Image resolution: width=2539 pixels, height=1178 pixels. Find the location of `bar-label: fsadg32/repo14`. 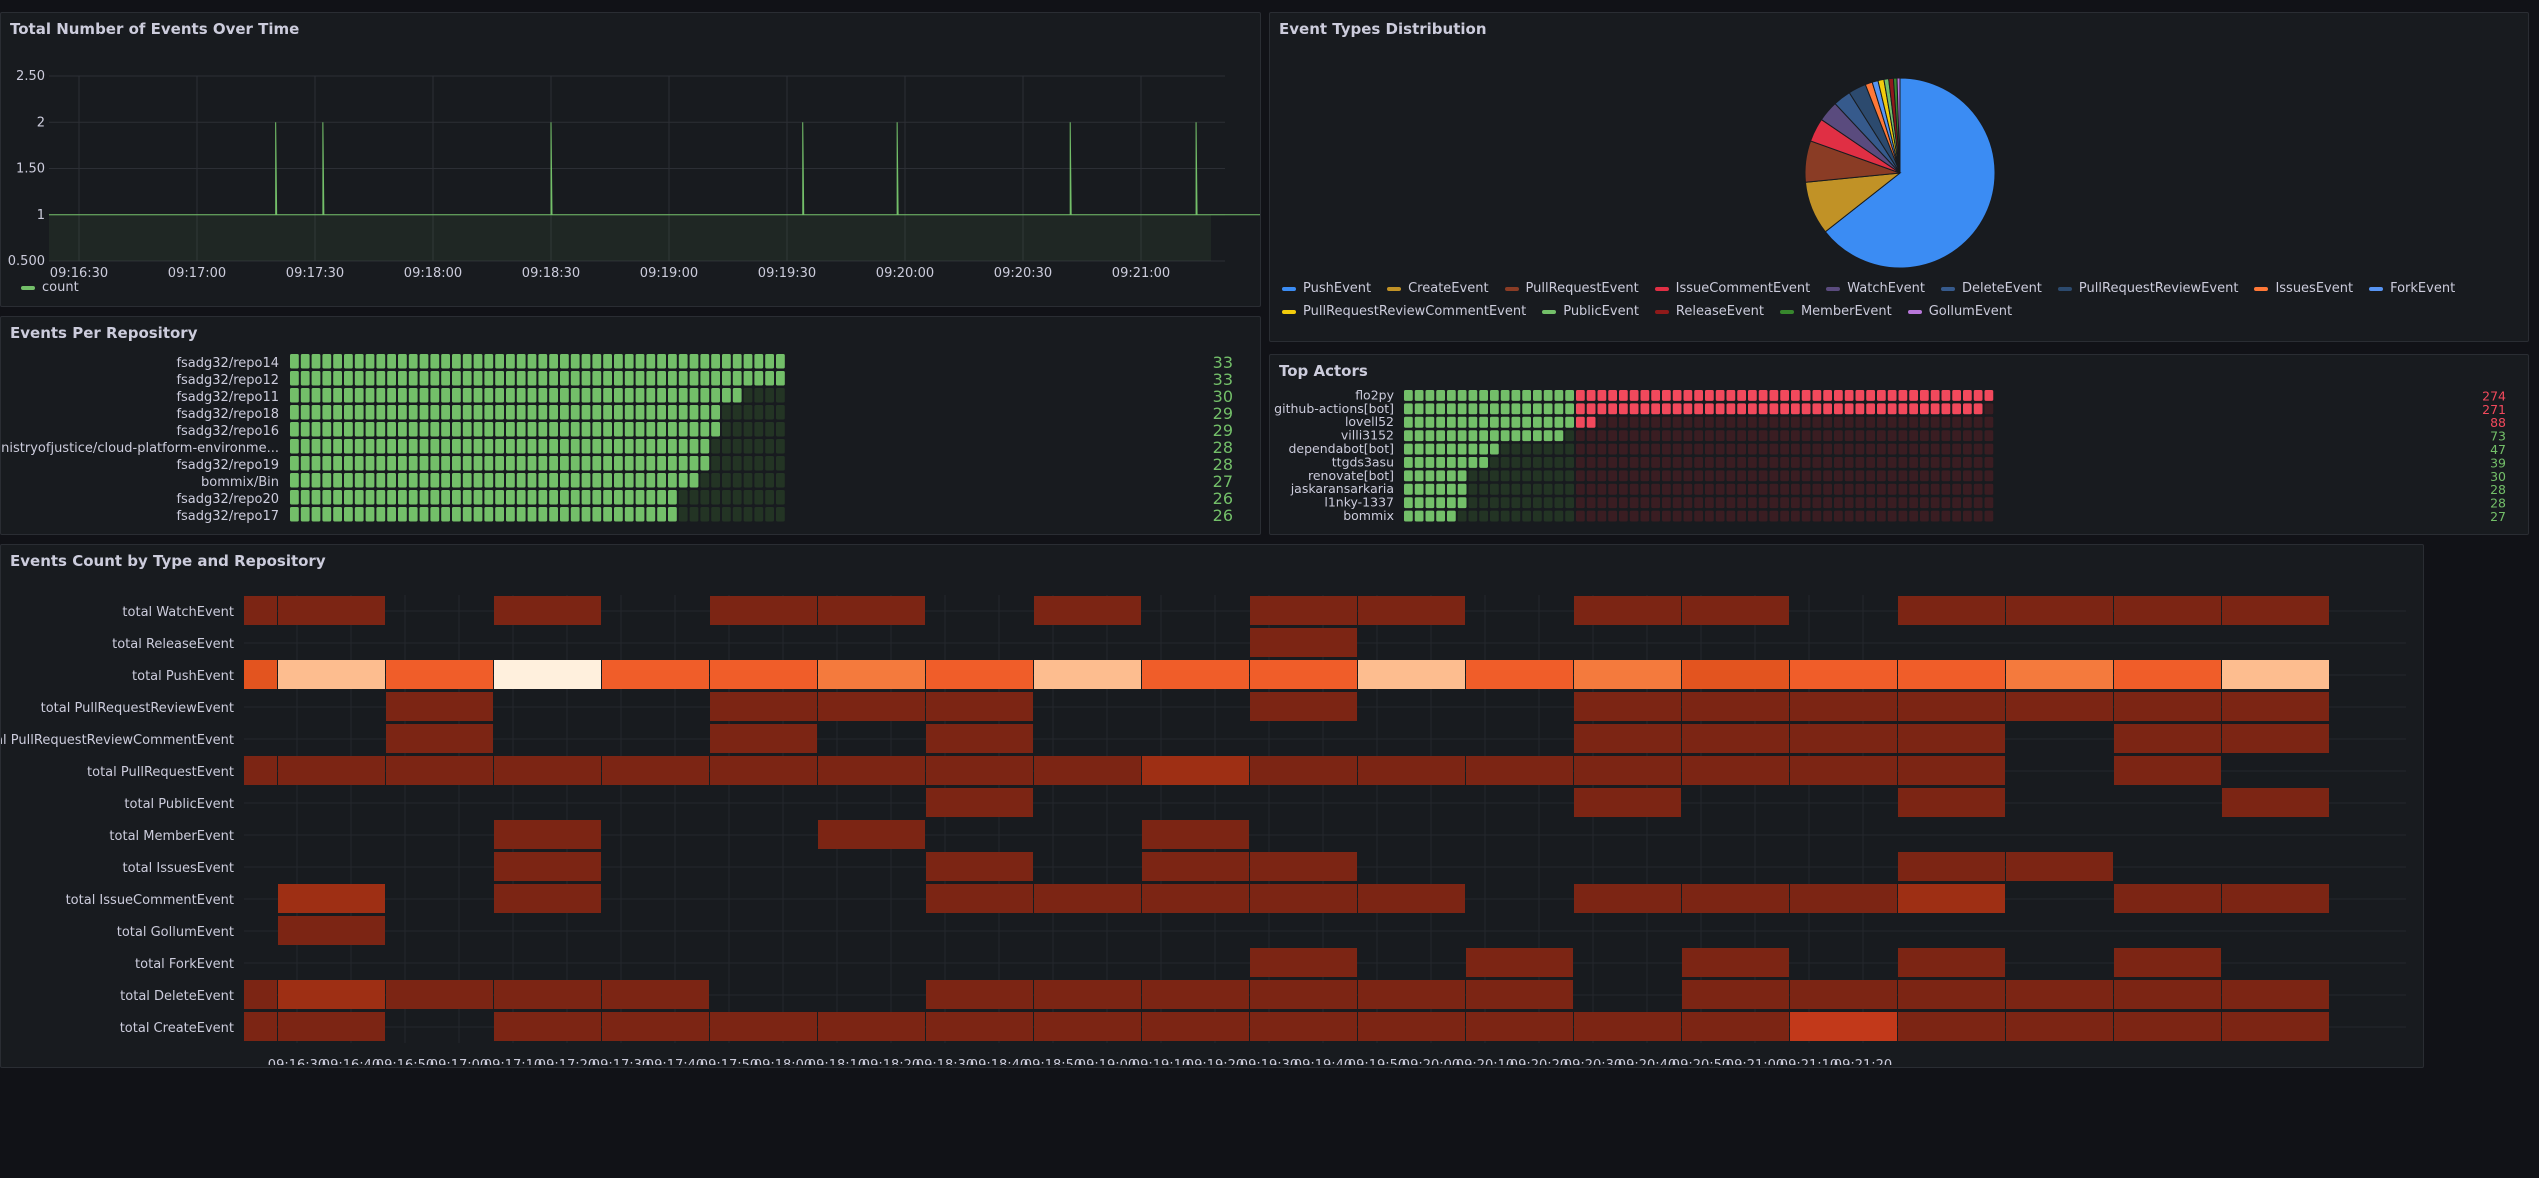

bar-label: fsadg32/repo14 is located at coordinates (227, 363).